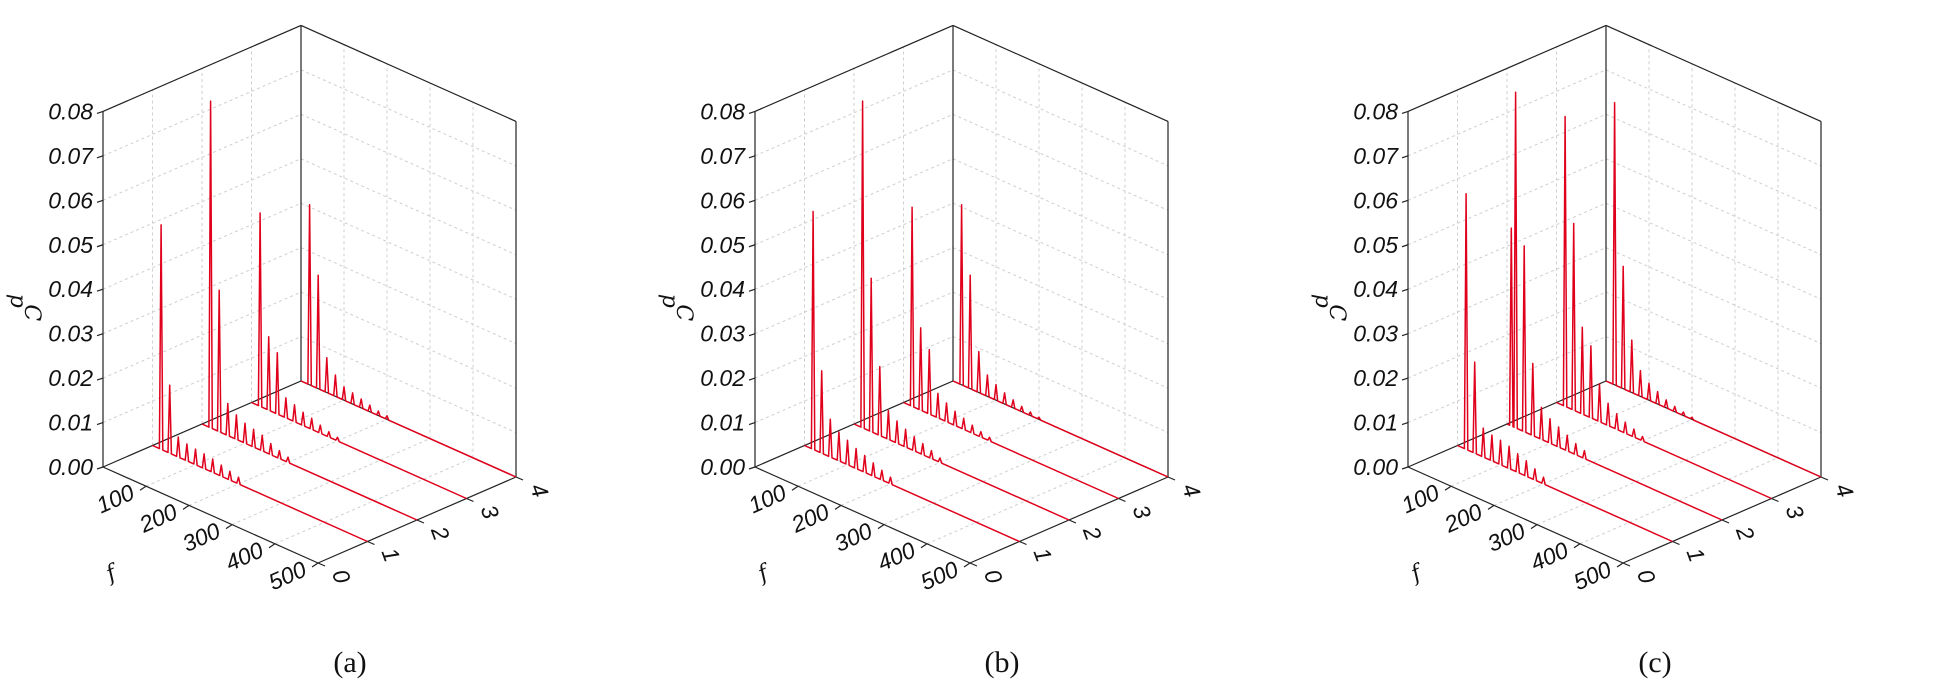 This screenshot has height=692, width=1950. Describe the element at coordinates (1654, 662) in the screenshot. I see `panel-label: (c)` at that location.